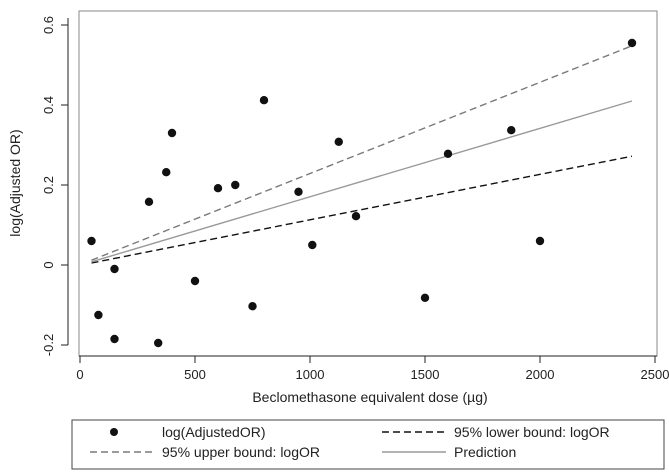 The width and height of the screenshot is (669, 472). What do you see at coordinates (241, 452) in the screenshot?
I see `legend-label: 95% upper bound: logOR` at bounding box center [241, 452].